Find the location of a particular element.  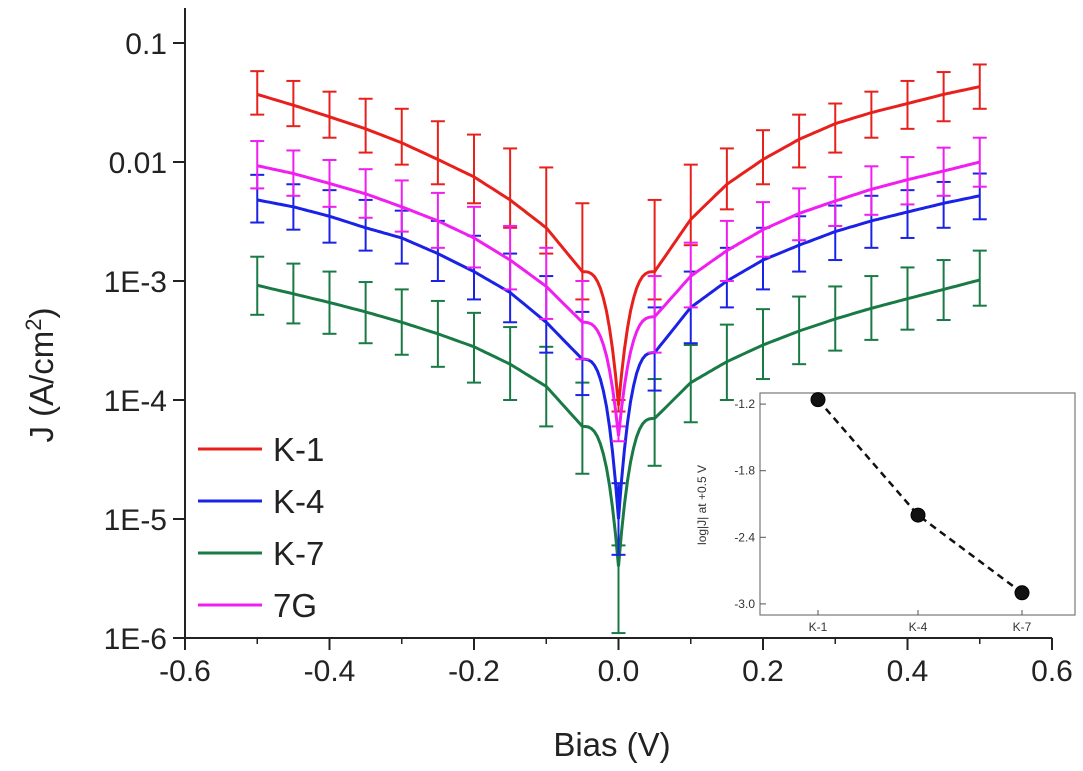

inset-trend-line is located at coordinates (920, 496).